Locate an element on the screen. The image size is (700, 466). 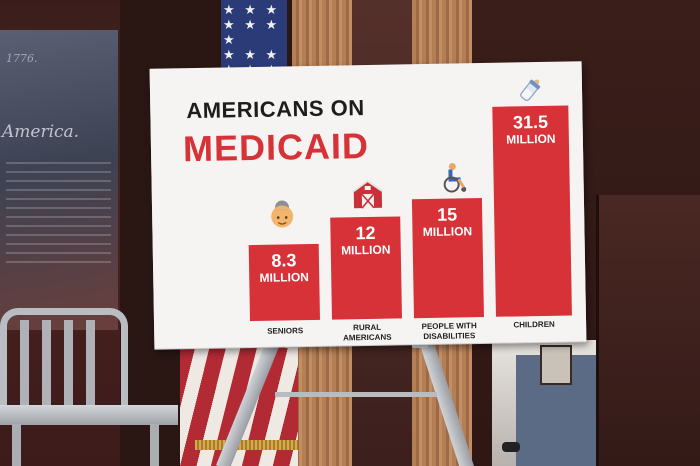
easel-crossbar is located at coordinates (356, 394).